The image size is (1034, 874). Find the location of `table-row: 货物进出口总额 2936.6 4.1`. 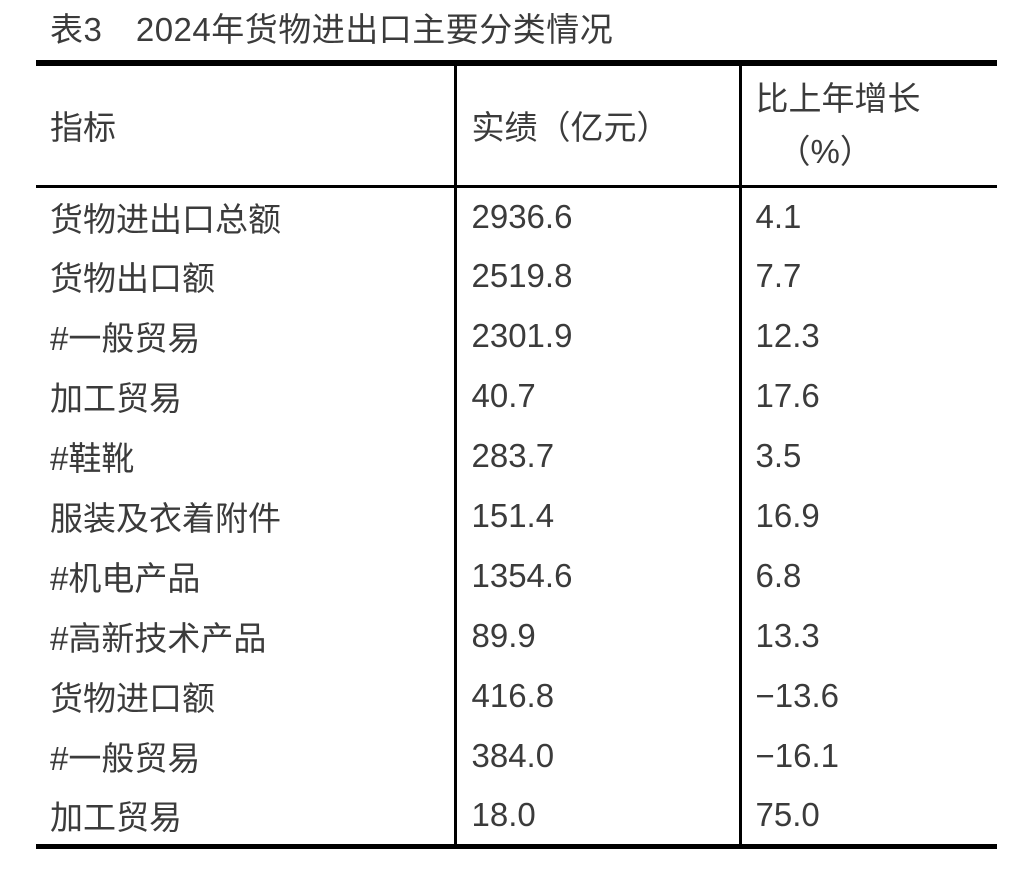

table-row: 货物进出口总额 2936.6 4.1 is located at coordinates (516, 216).